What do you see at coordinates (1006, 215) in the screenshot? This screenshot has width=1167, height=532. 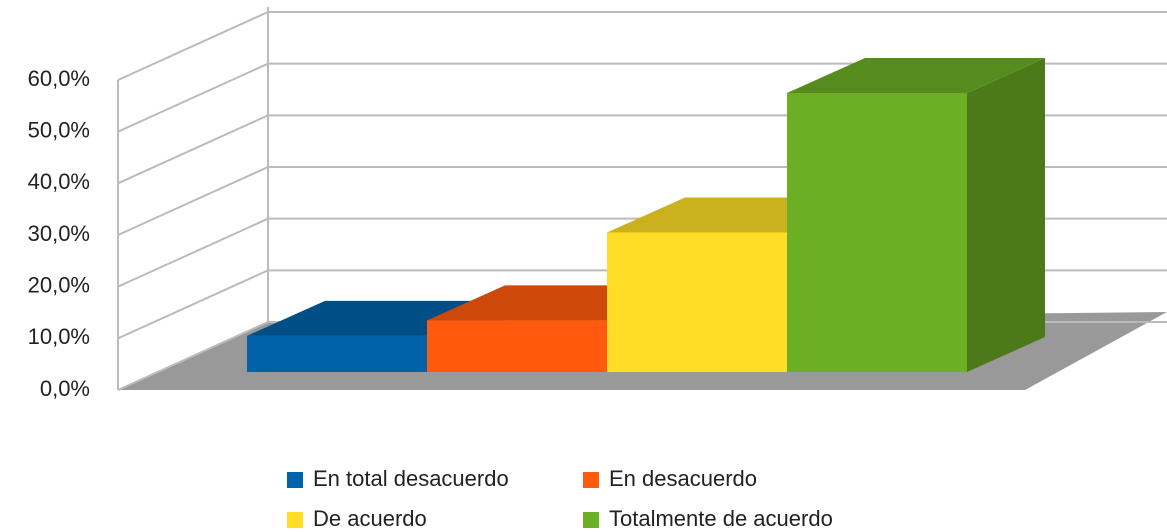 I see `bar-side` at bounding box center [1006, 215].